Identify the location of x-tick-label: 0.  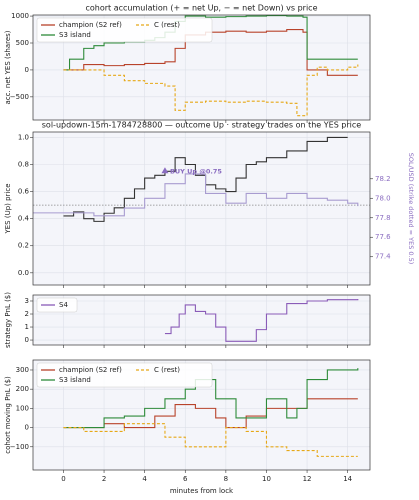
(63, 479).